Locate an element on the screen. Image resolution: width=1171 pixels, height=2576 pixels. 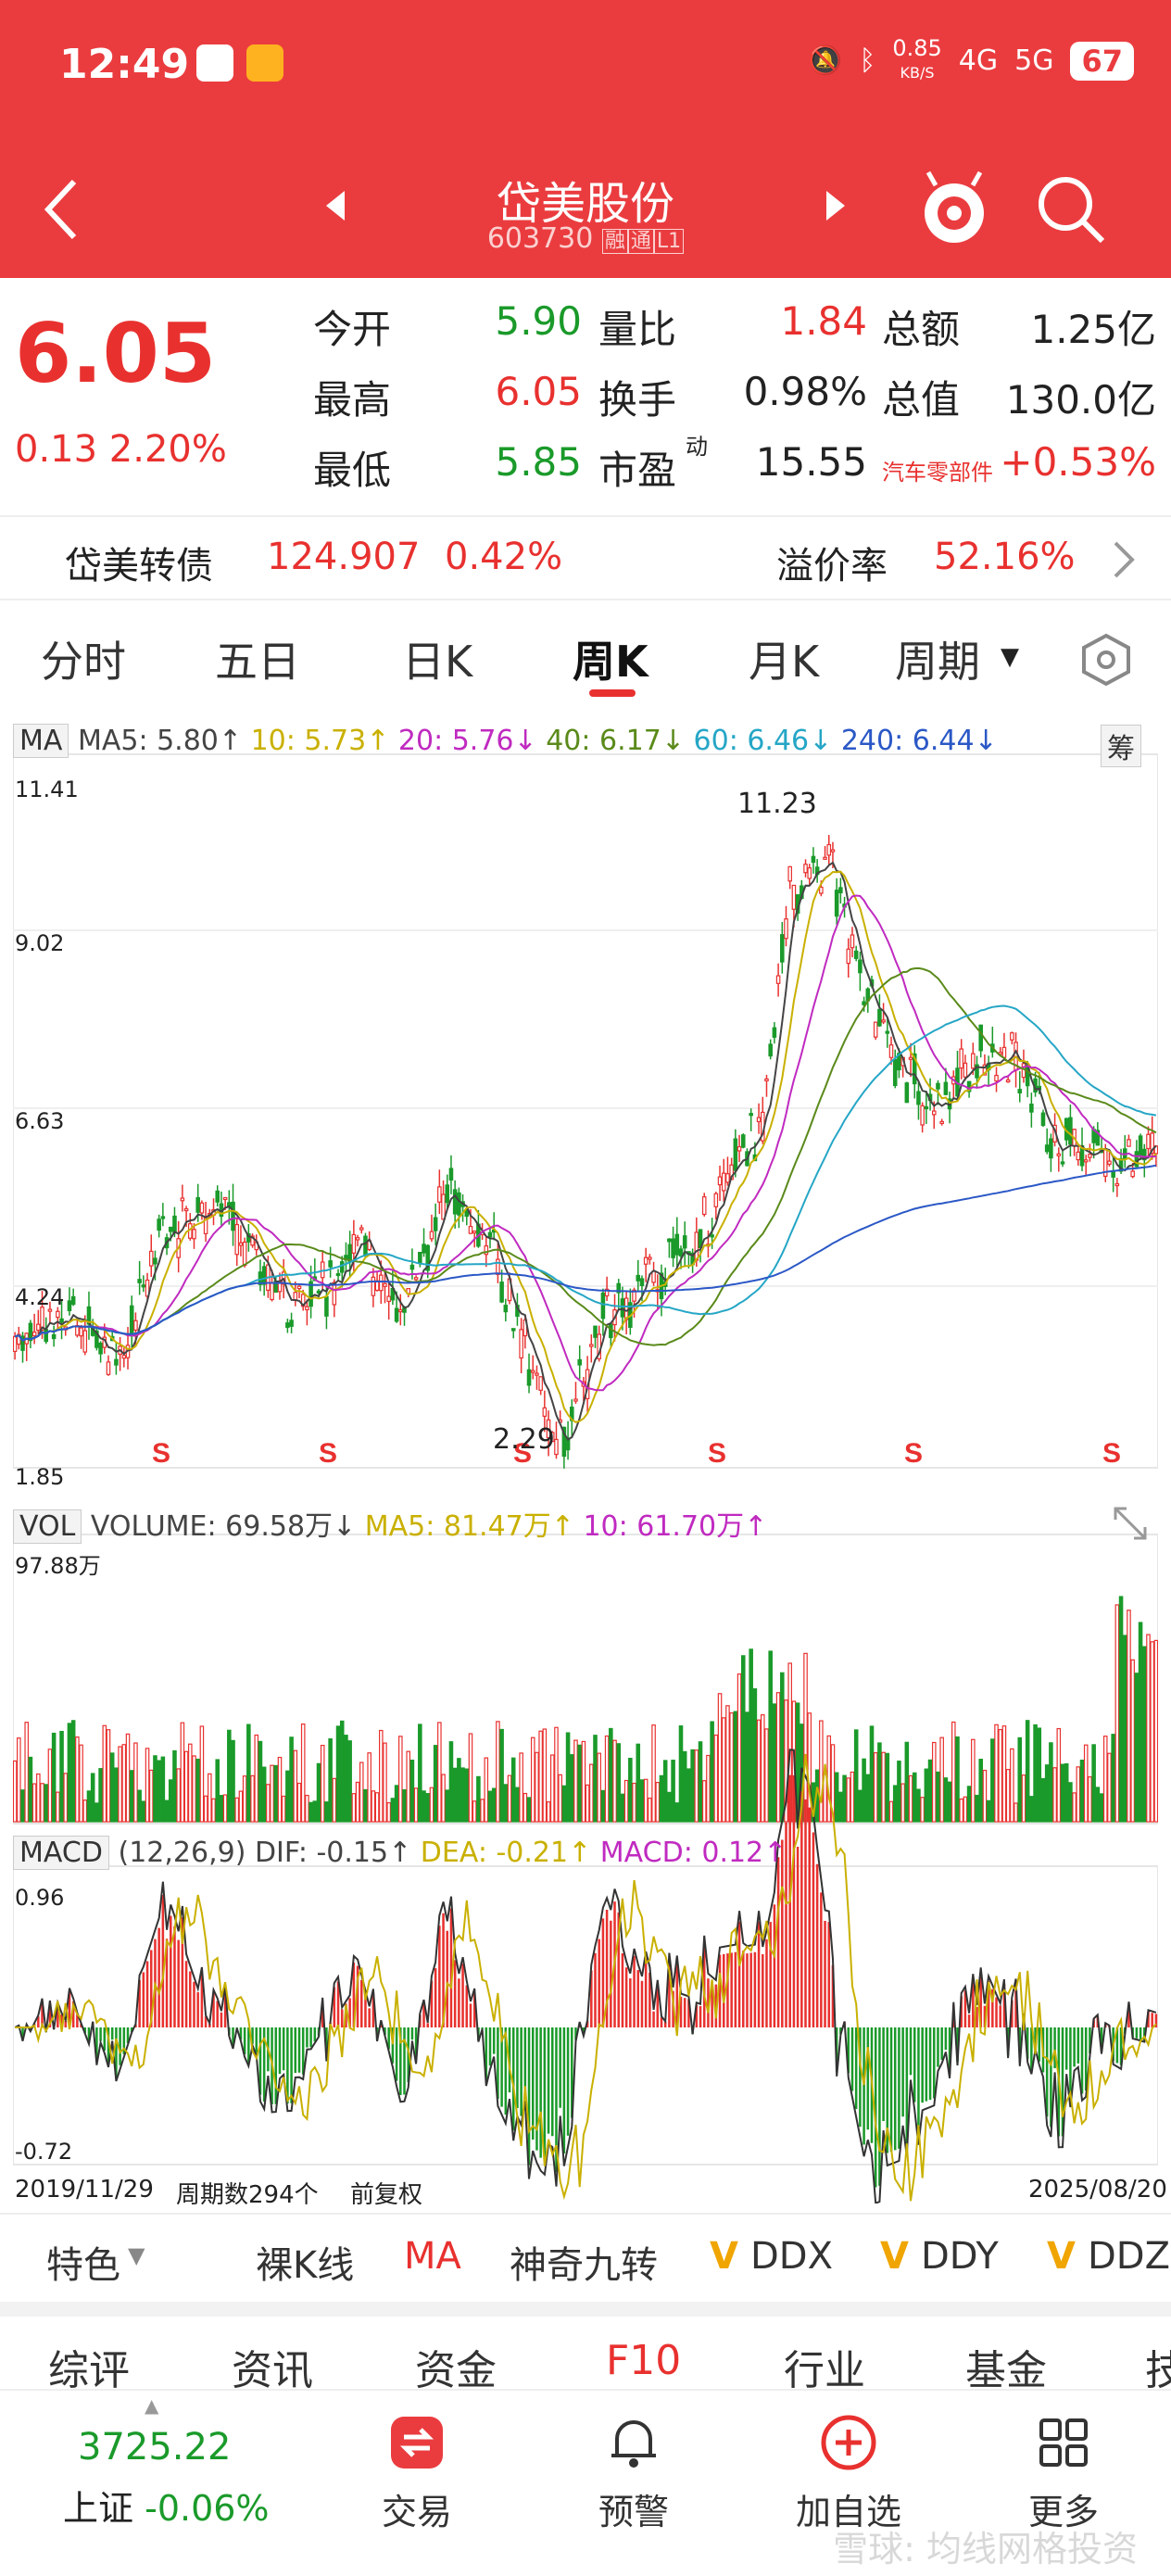
feature-naked-k: 裸K线 is located at coordinates (306, 2265).